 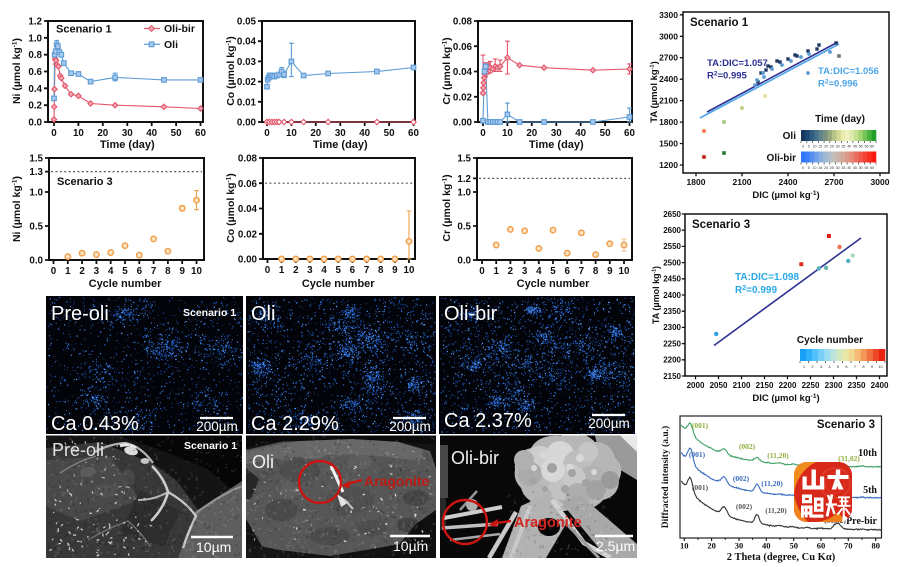 I want to click on svg-text: Aragonite, so click(x=397, y=481).